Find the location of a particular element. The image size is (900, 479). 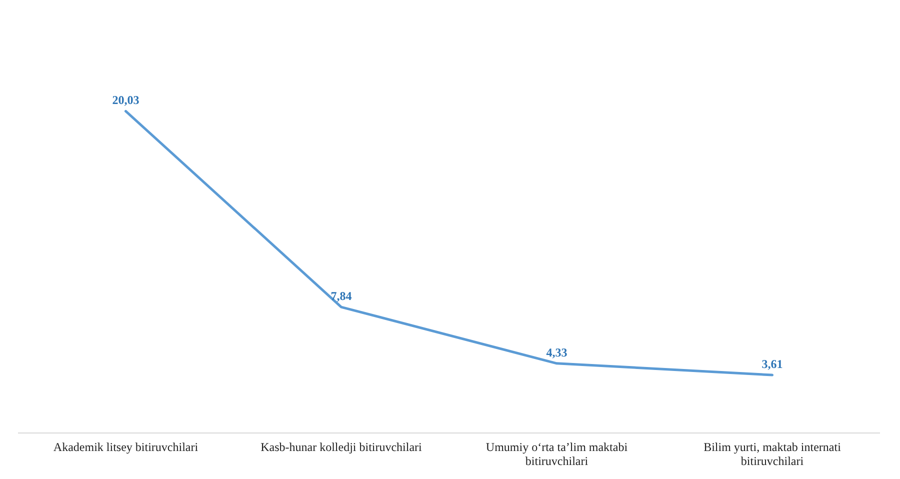

x-tick-label: Kasb-hunar kolledji bitiruvchilari is located at coordinates (341, 447).